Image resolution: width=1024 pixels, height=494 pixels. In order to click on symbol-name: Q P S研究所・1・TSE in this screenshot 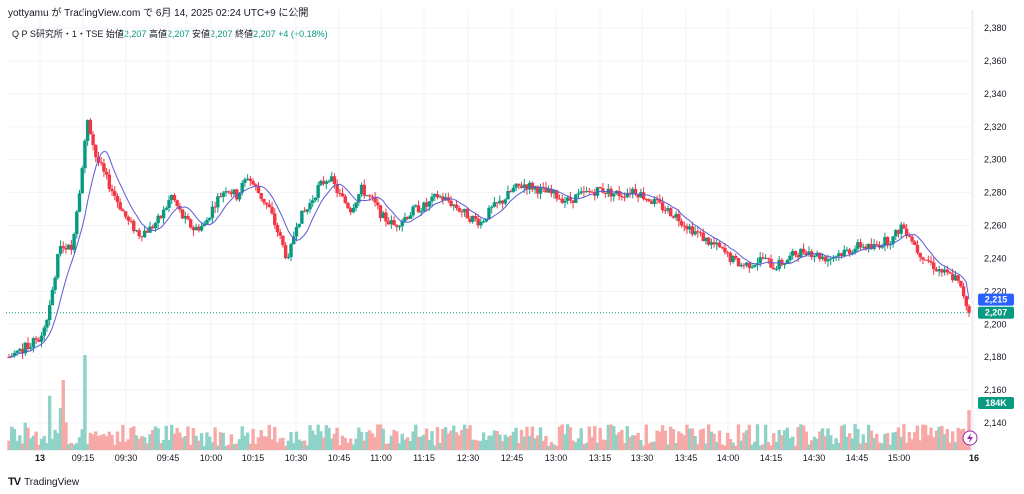, I will do `click(58, 34)`.